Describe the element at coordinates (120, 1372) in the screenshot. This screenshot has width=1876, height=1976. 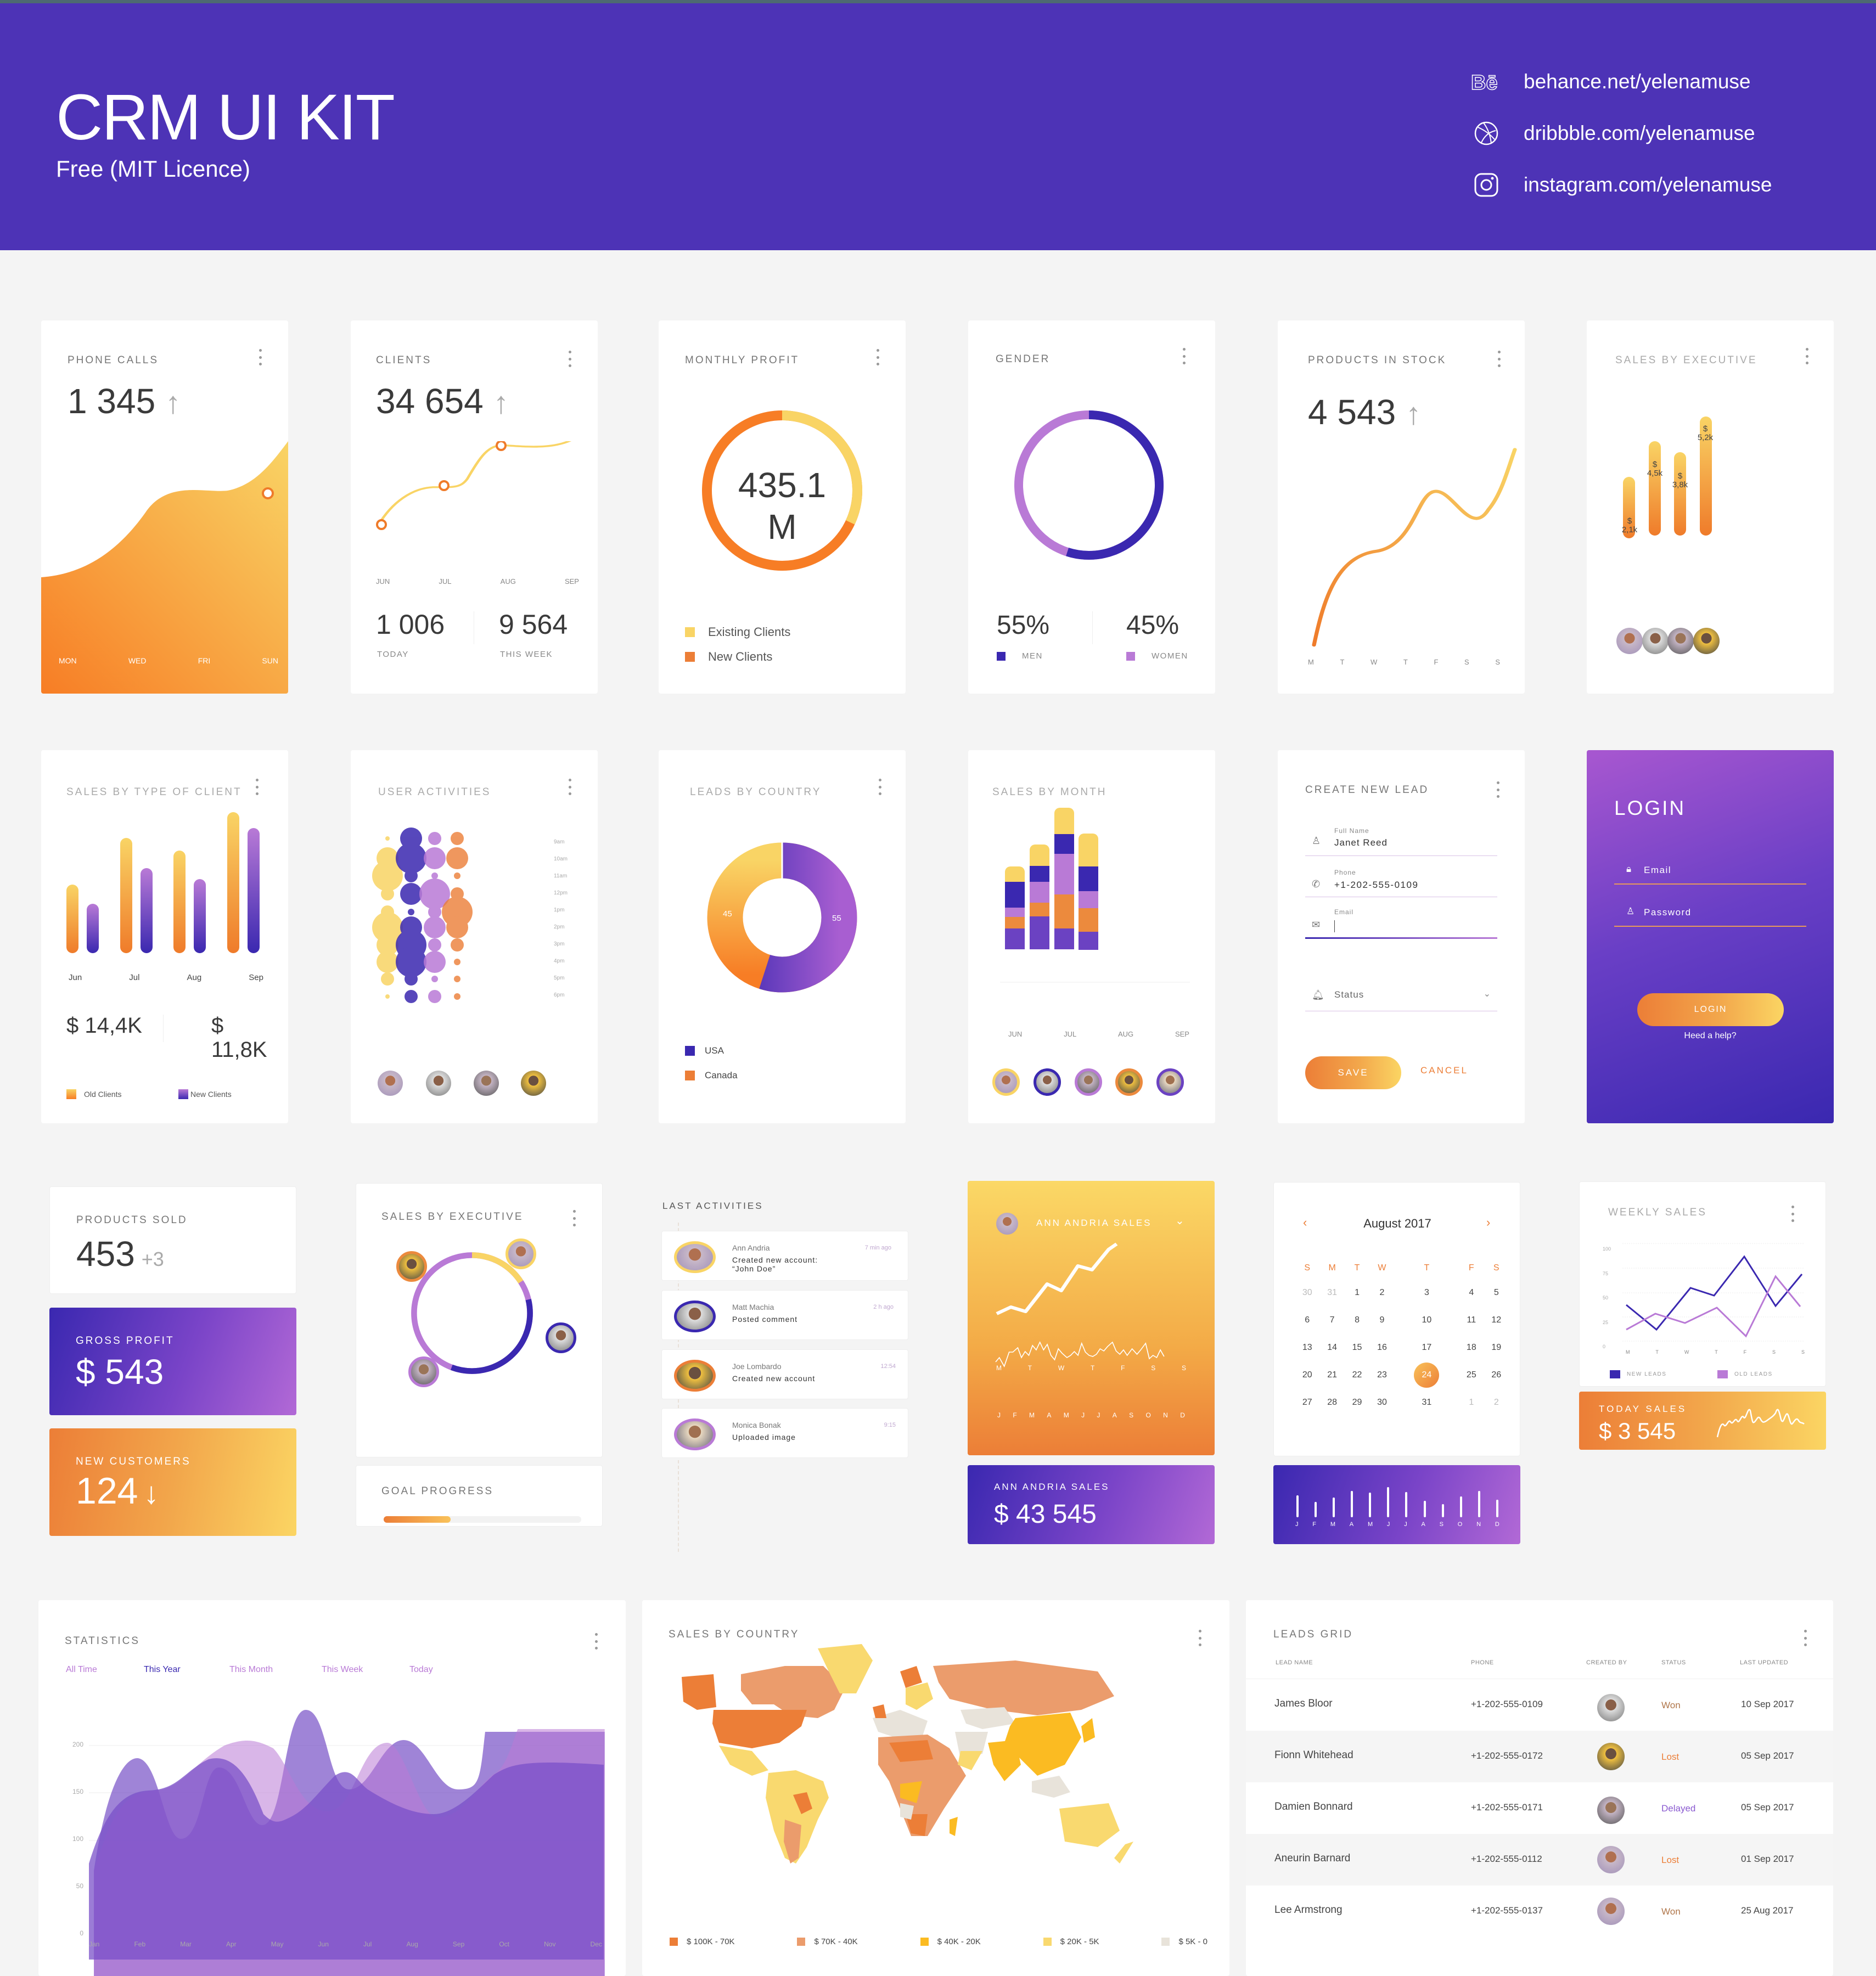
I see `gross-profit-value: $ 543` at that location.